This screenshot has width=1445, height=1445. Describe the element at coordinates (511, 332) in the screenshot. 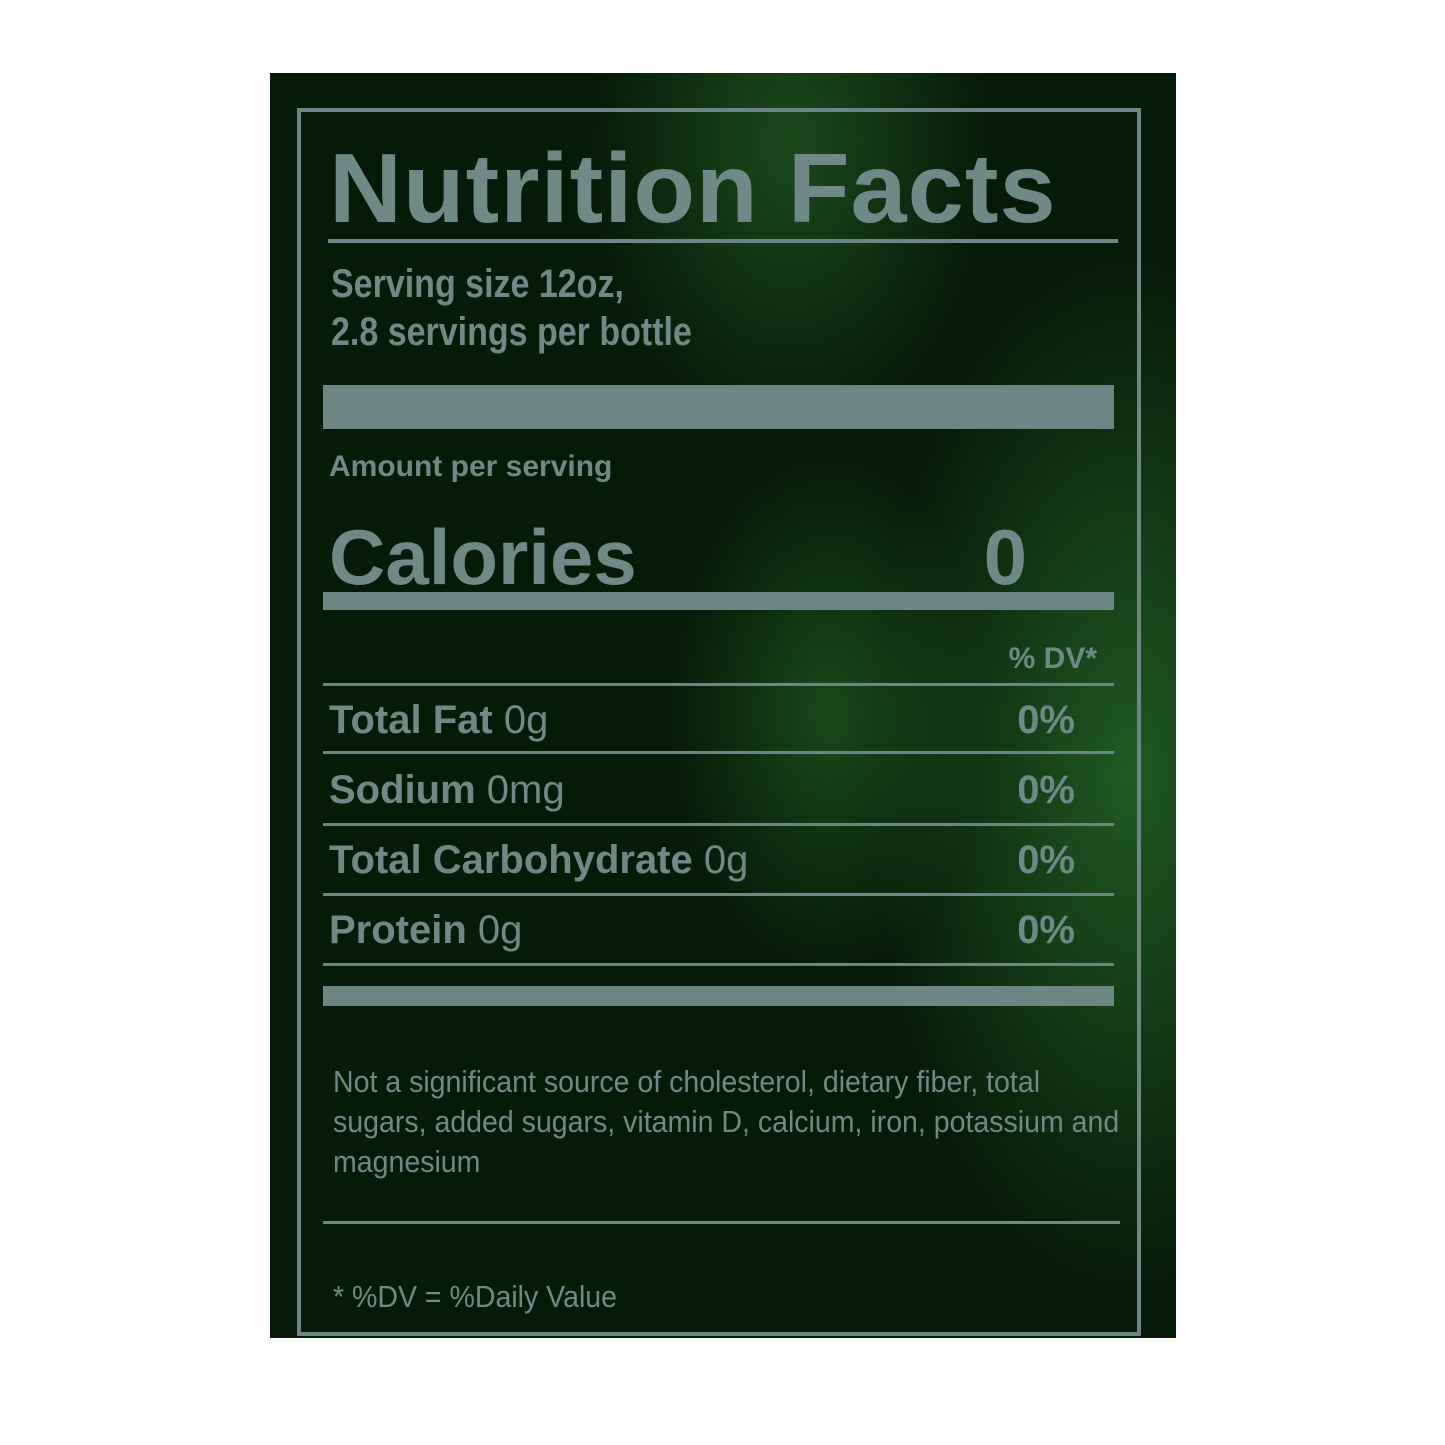

I see `servings-per-container: 2.8 servings per bottle` at that location.